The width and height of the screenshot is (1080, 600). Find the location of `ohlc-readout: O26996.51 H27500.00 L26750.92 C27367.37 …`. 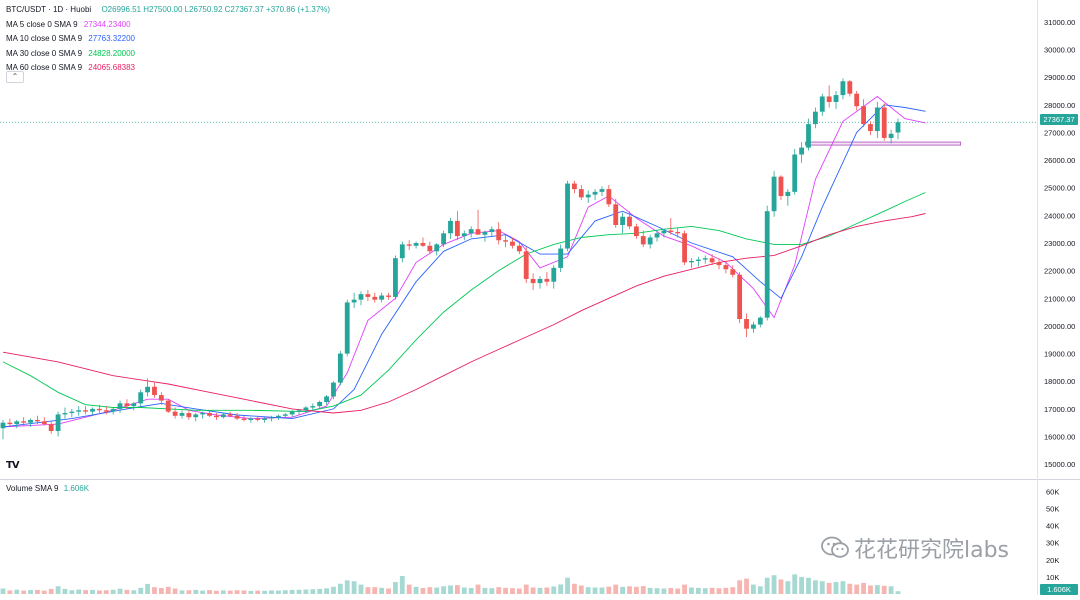

ohlc-readout: O26996.51 H27500.00 L26750.92 C27367.37 … is located at coordinates (216, 9).